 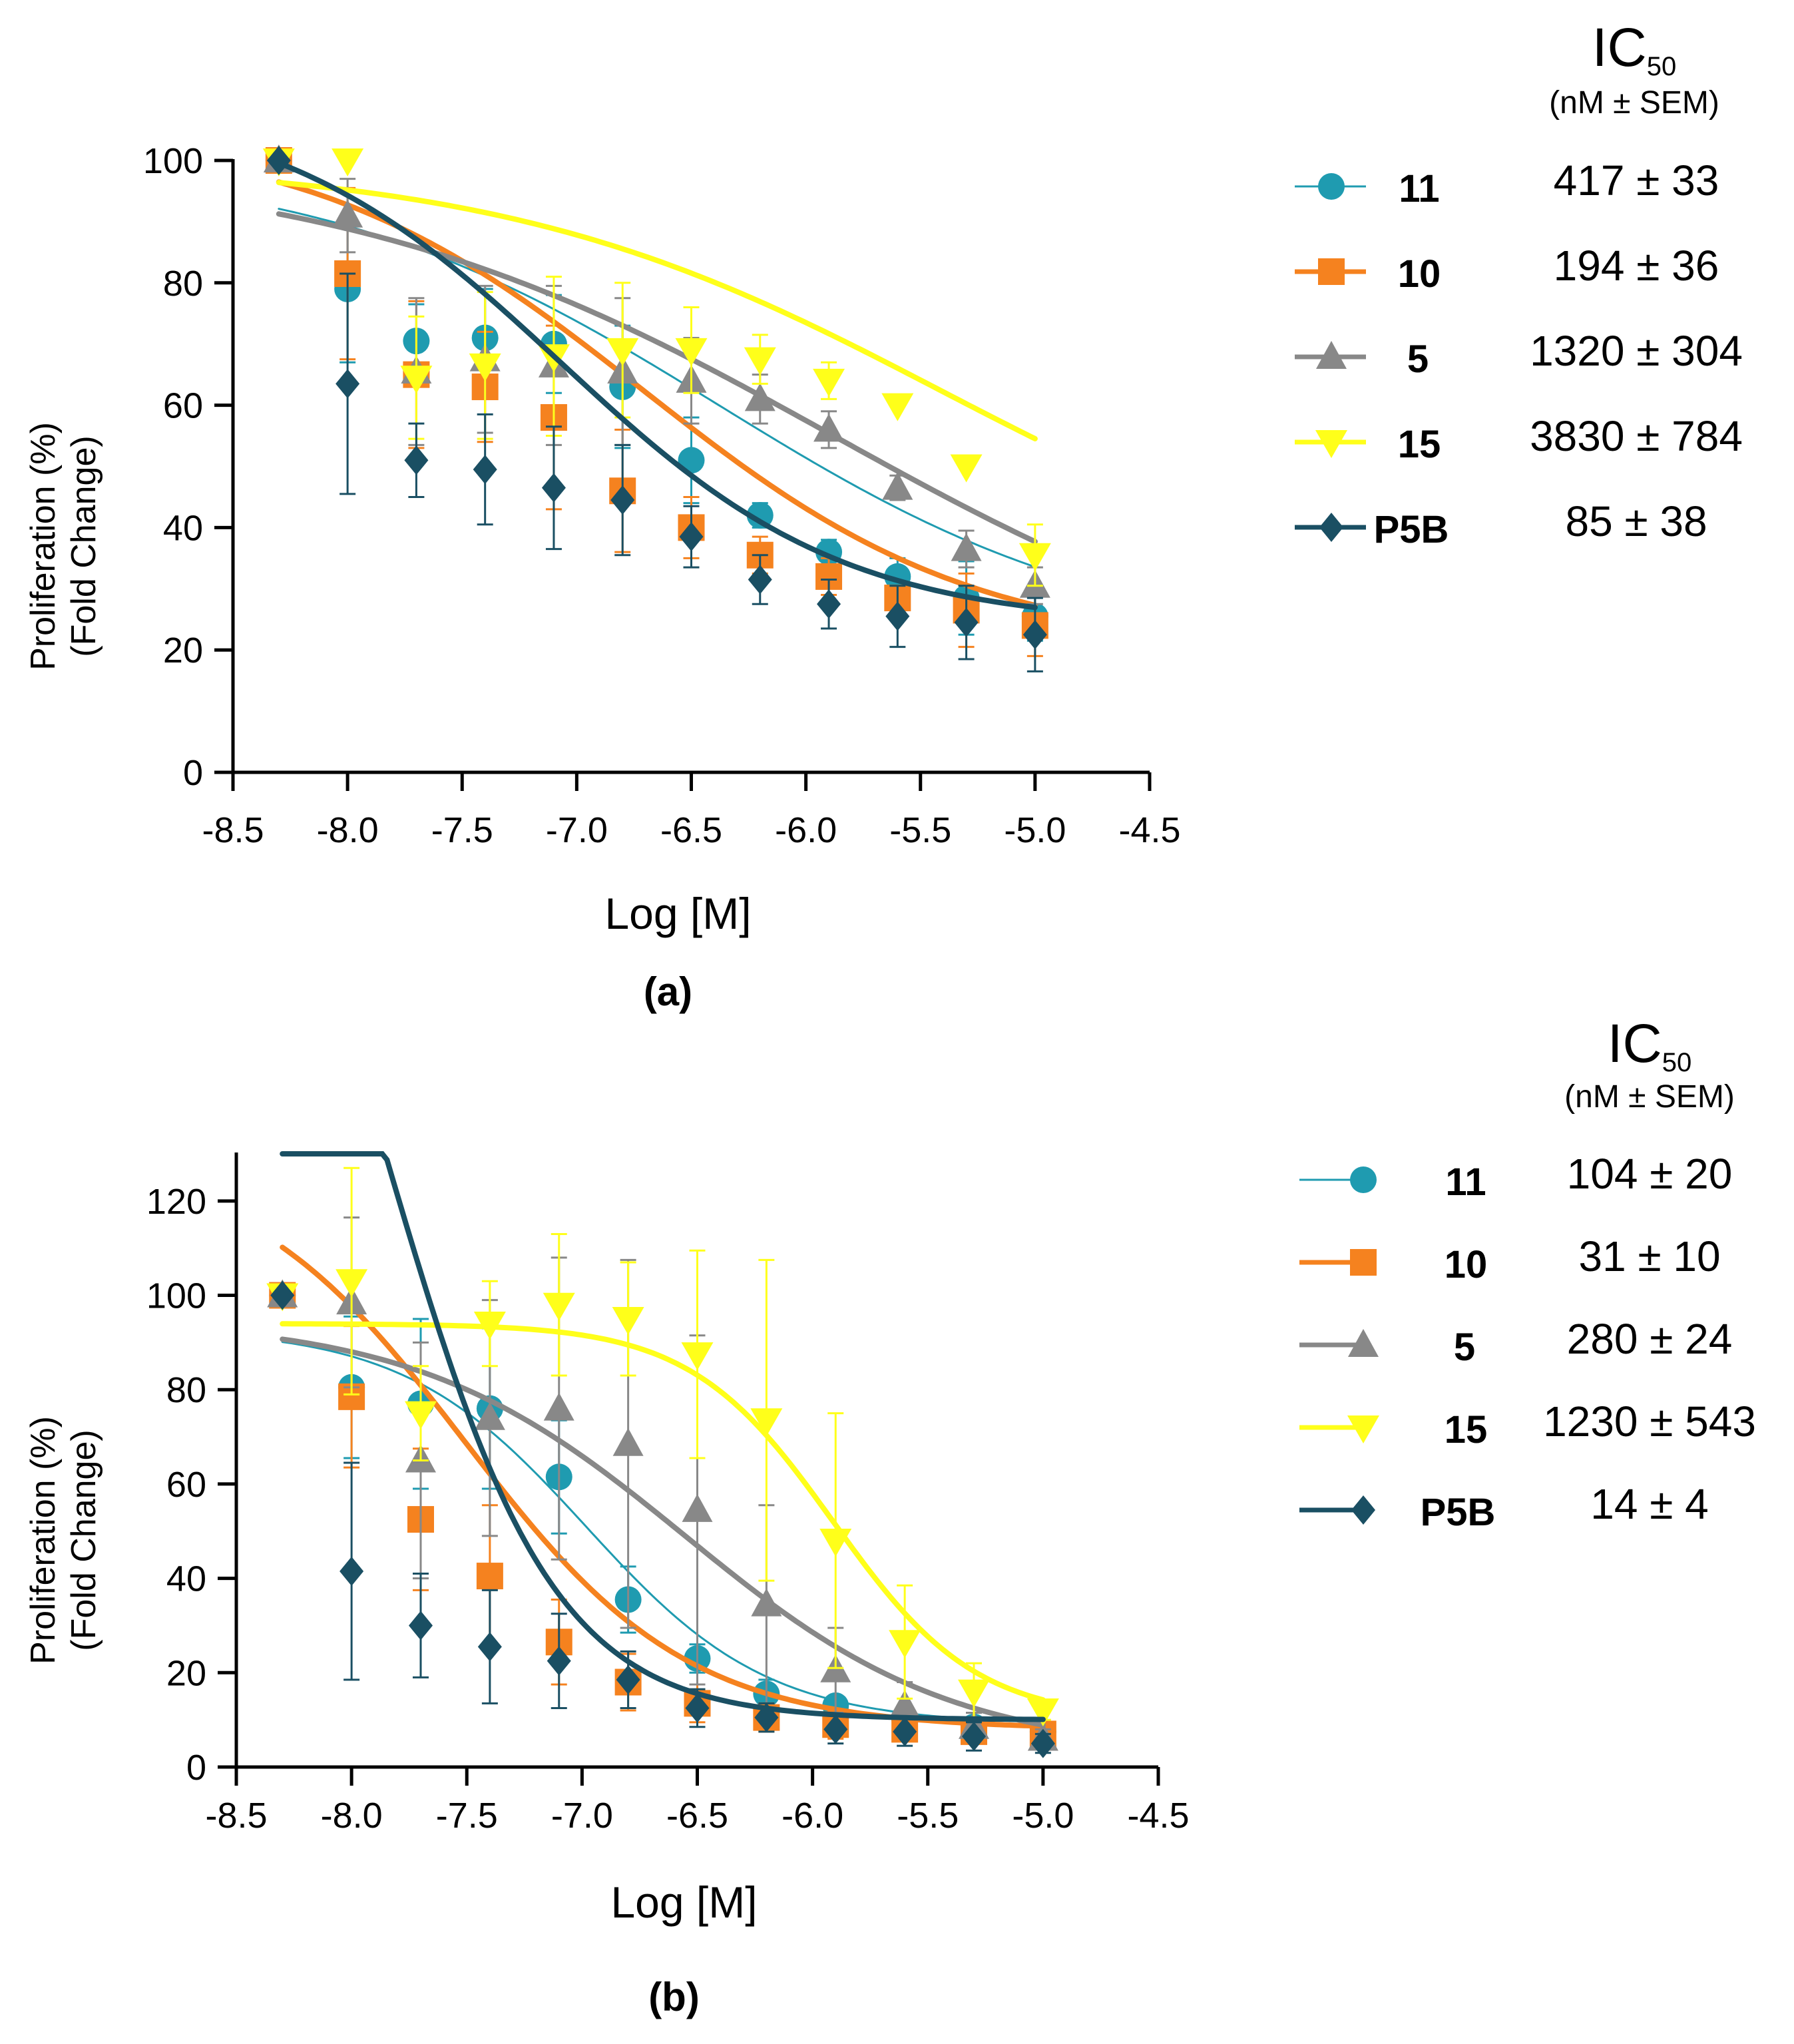 What do you see at coordinates (1507, 183) in the screenshot?
I see `legend-item-11: 11 417 ± 33` at bounding box center [1507, 183].